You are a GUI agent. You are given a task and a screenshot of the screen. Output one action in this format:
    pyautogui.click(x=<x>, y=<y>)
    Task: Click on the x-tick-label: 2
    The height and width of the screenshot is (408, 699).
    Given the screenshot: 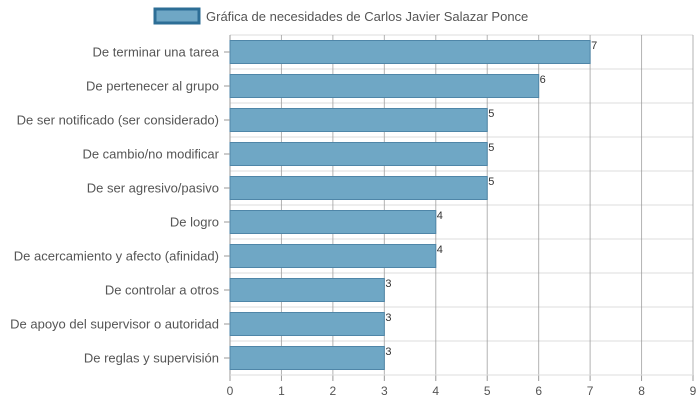 What is the action you would take?
    pyautogui.click(x=333, y=391)
    